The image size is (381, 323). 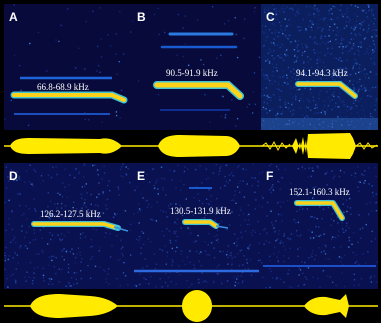 What do you see at coordinates (121, 229) in the screenshot?
I see `panel-d-call-tail` at bounding box center [121, 229].